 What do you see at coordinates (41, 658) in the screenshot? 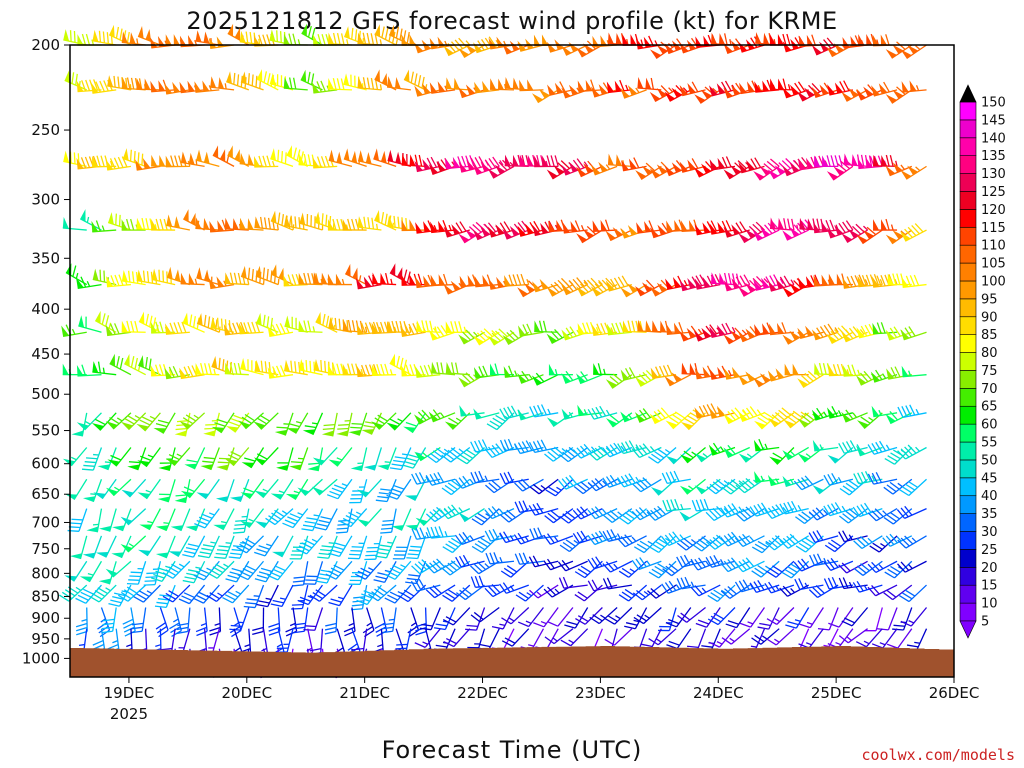
I see `y-tick-label: 1000` at bounding box center [41, 658].